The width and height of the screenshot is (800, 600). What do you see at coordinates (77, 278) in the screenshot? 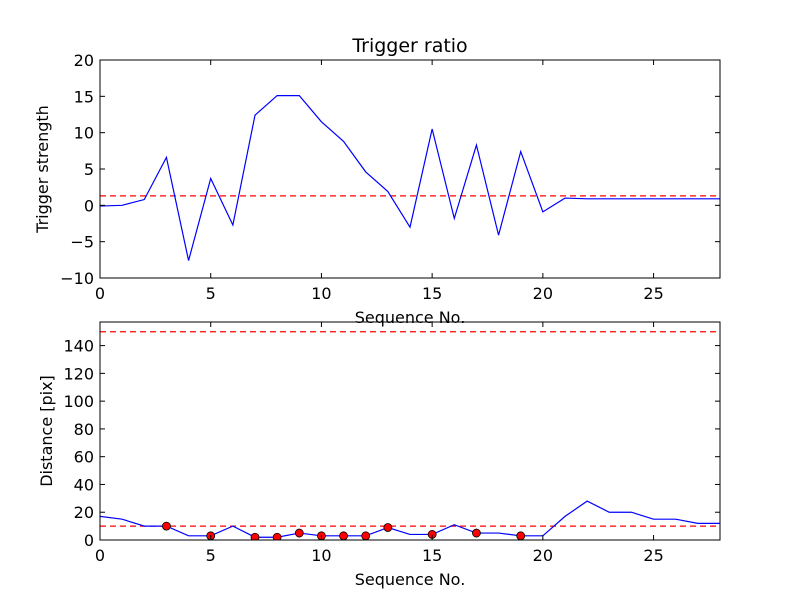
I see `y-tick-label: −10` at bounding box center [77, 278].